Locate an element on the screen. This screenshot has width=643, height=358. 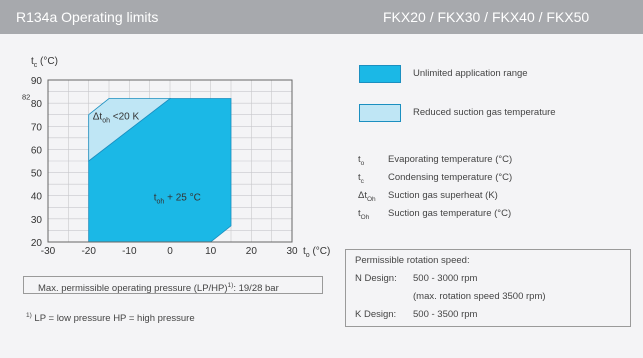
footnote: 1) LP = low pressure HP = high pressure is located at coordinates (110, 318).